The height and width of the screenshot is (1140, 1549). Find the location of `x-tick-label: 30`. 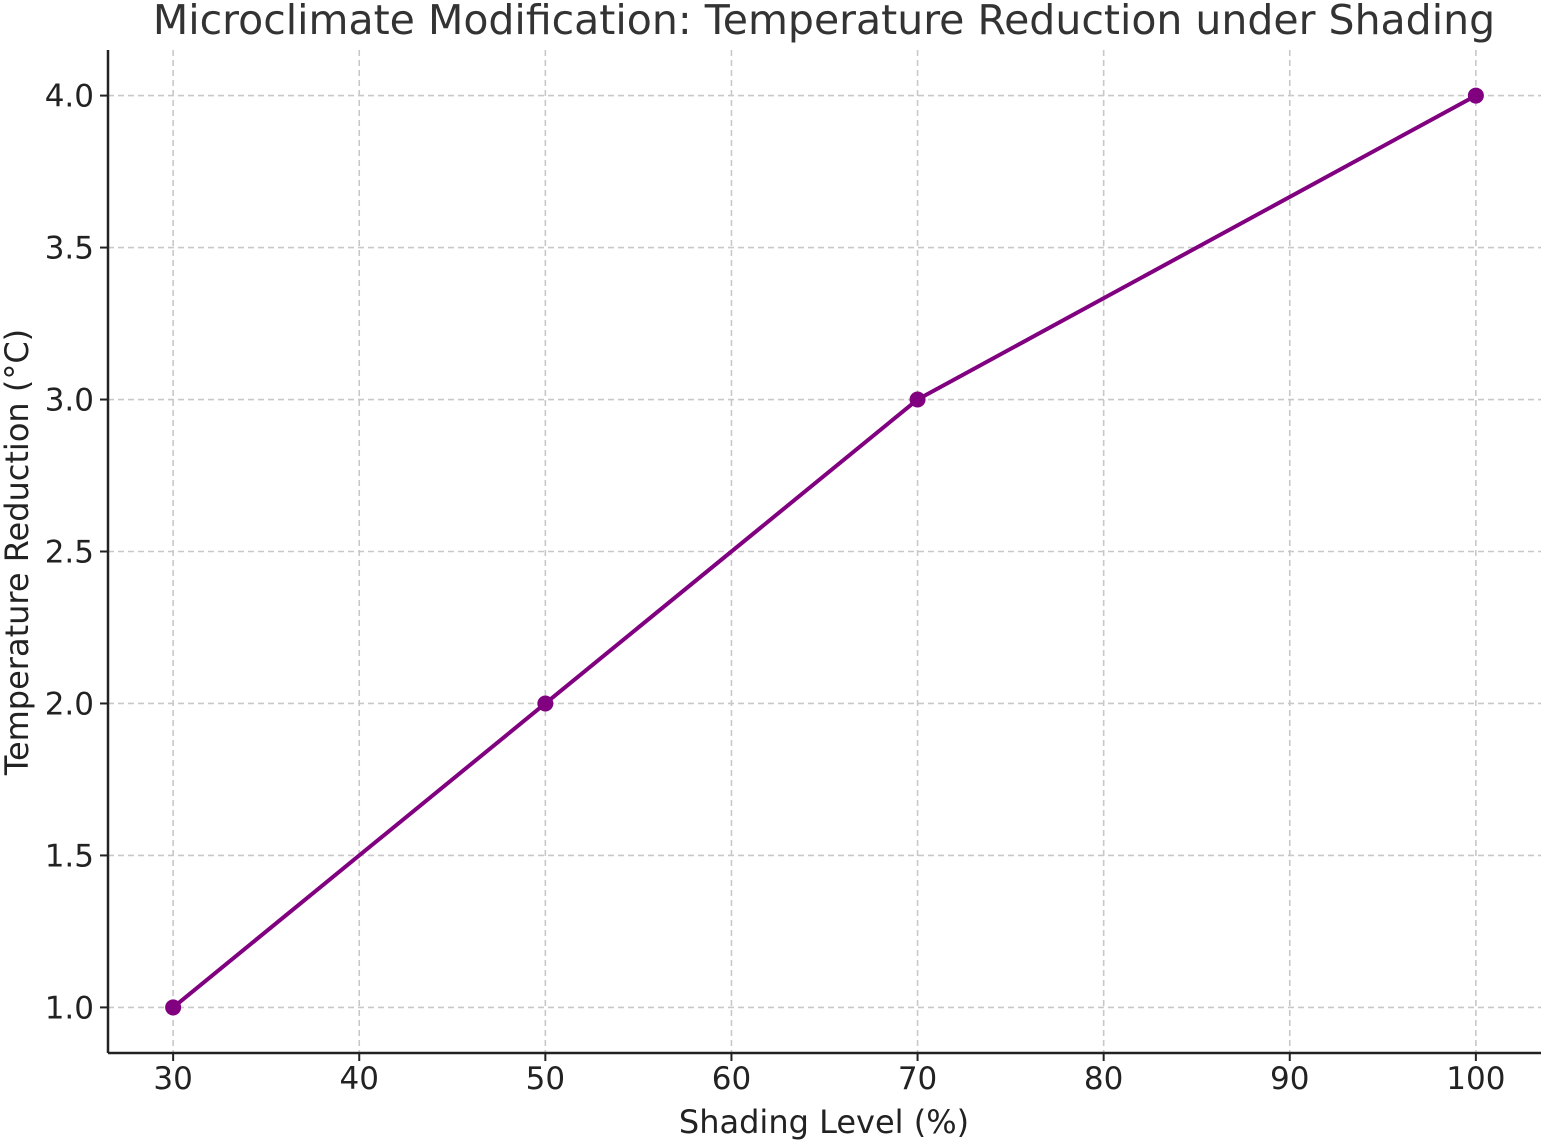

x-tick-label: 30 is located at coordinates (172, 1079).